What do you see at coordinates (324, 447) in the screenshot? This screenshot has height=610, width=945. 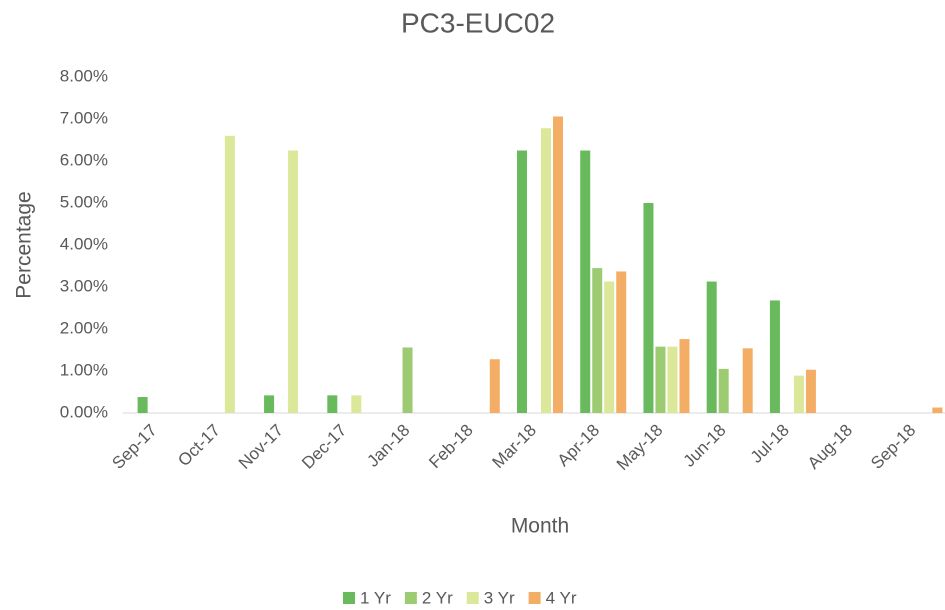 I see `x-tick-label: Dec-17` at bounding box center [324, 447].